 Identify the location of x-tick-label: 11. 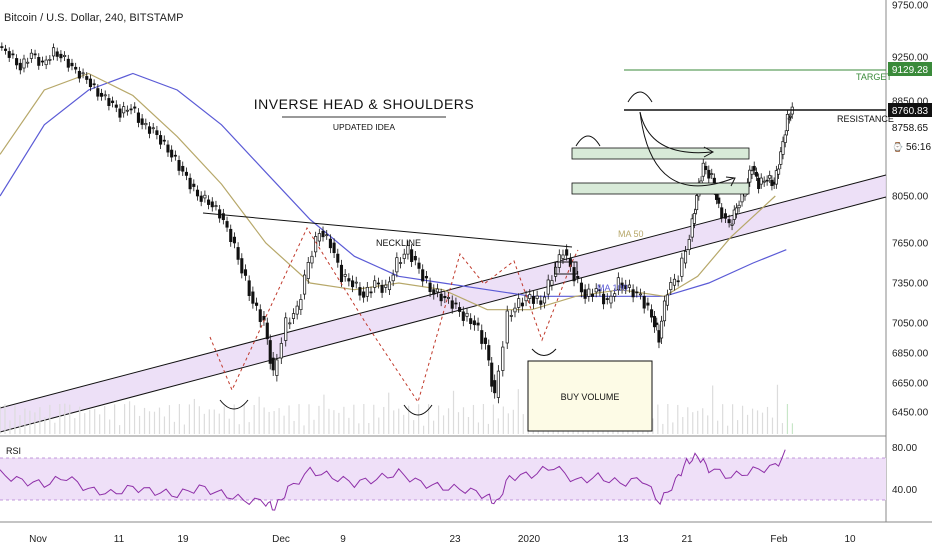
(119, 539).